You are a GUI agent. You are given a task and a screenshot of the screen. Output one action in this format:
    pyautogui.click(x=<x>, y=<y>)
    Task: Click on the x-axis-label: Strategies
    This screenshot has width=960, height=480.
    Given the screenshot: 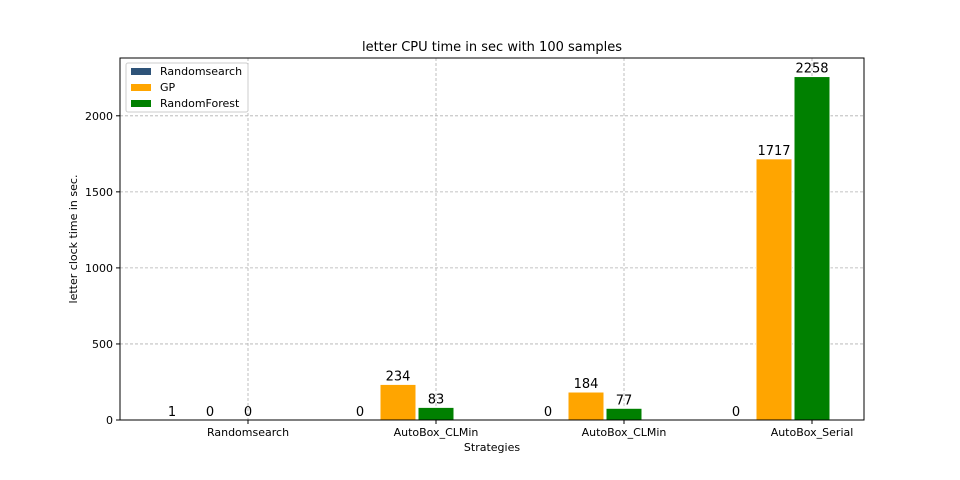 What is the action you would take?
    pyautogui.click(x=492, y=447)
    